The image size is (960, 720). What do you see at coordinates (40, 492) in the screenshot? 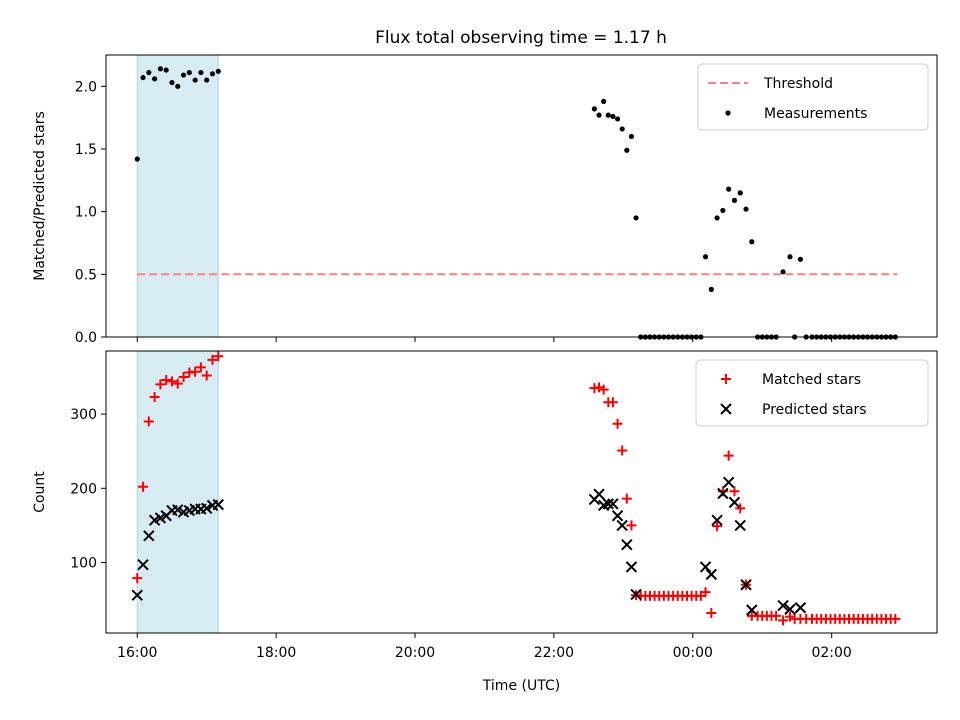
I see `y-axis-label: Count` at bounding box center [40, 492].